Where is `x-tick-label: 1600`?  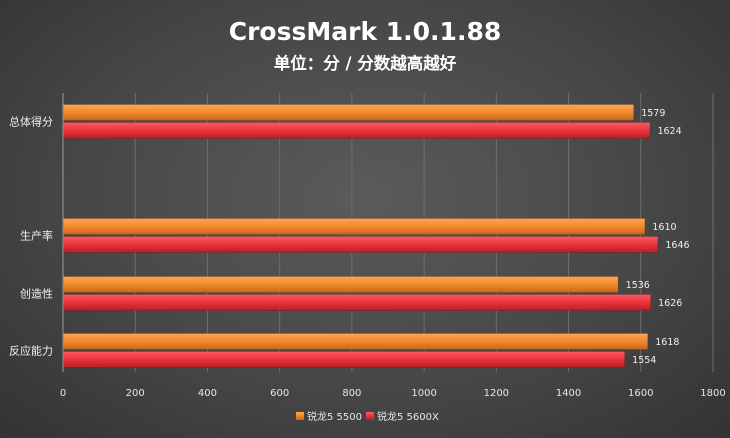 x-tick-label: 1600 is located at coordinates (640, 393).